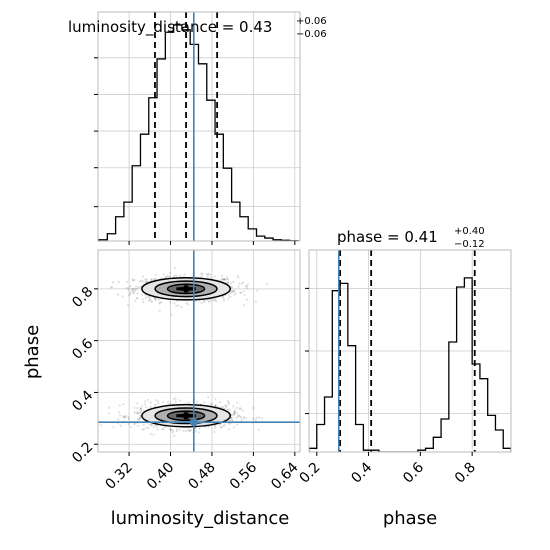 The image size is (550, 550). What do you see at coordinates (186, 352) in the screenshot?
I see `contour-lines` at bounding box center [186, 352].